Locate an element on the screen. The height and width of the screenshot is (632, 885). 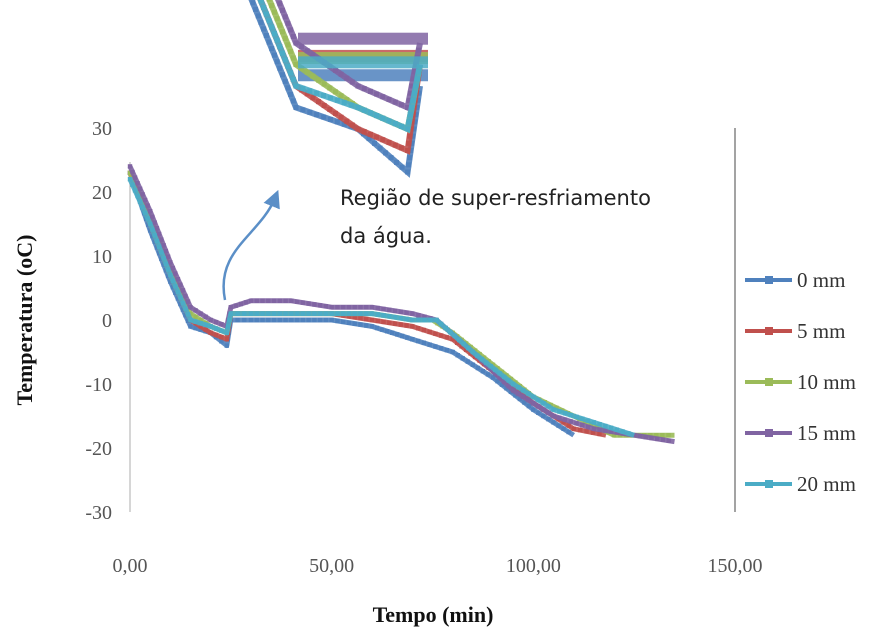
x-tick-label: 100,00 is located at coordinates (533, 566).